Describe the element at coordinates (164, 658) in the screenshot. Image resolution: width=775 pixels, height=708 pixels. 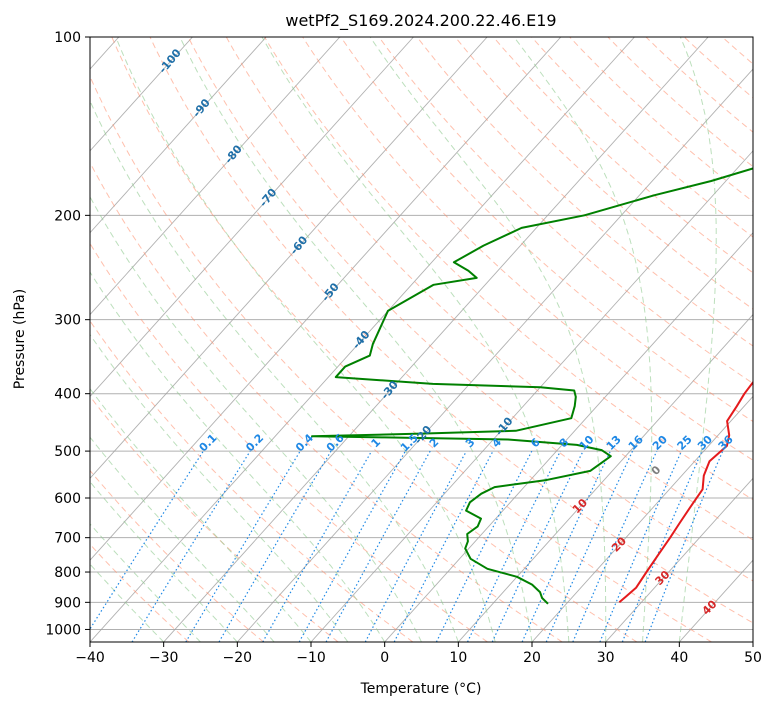
I see `x-tick-label: −30` at that location.